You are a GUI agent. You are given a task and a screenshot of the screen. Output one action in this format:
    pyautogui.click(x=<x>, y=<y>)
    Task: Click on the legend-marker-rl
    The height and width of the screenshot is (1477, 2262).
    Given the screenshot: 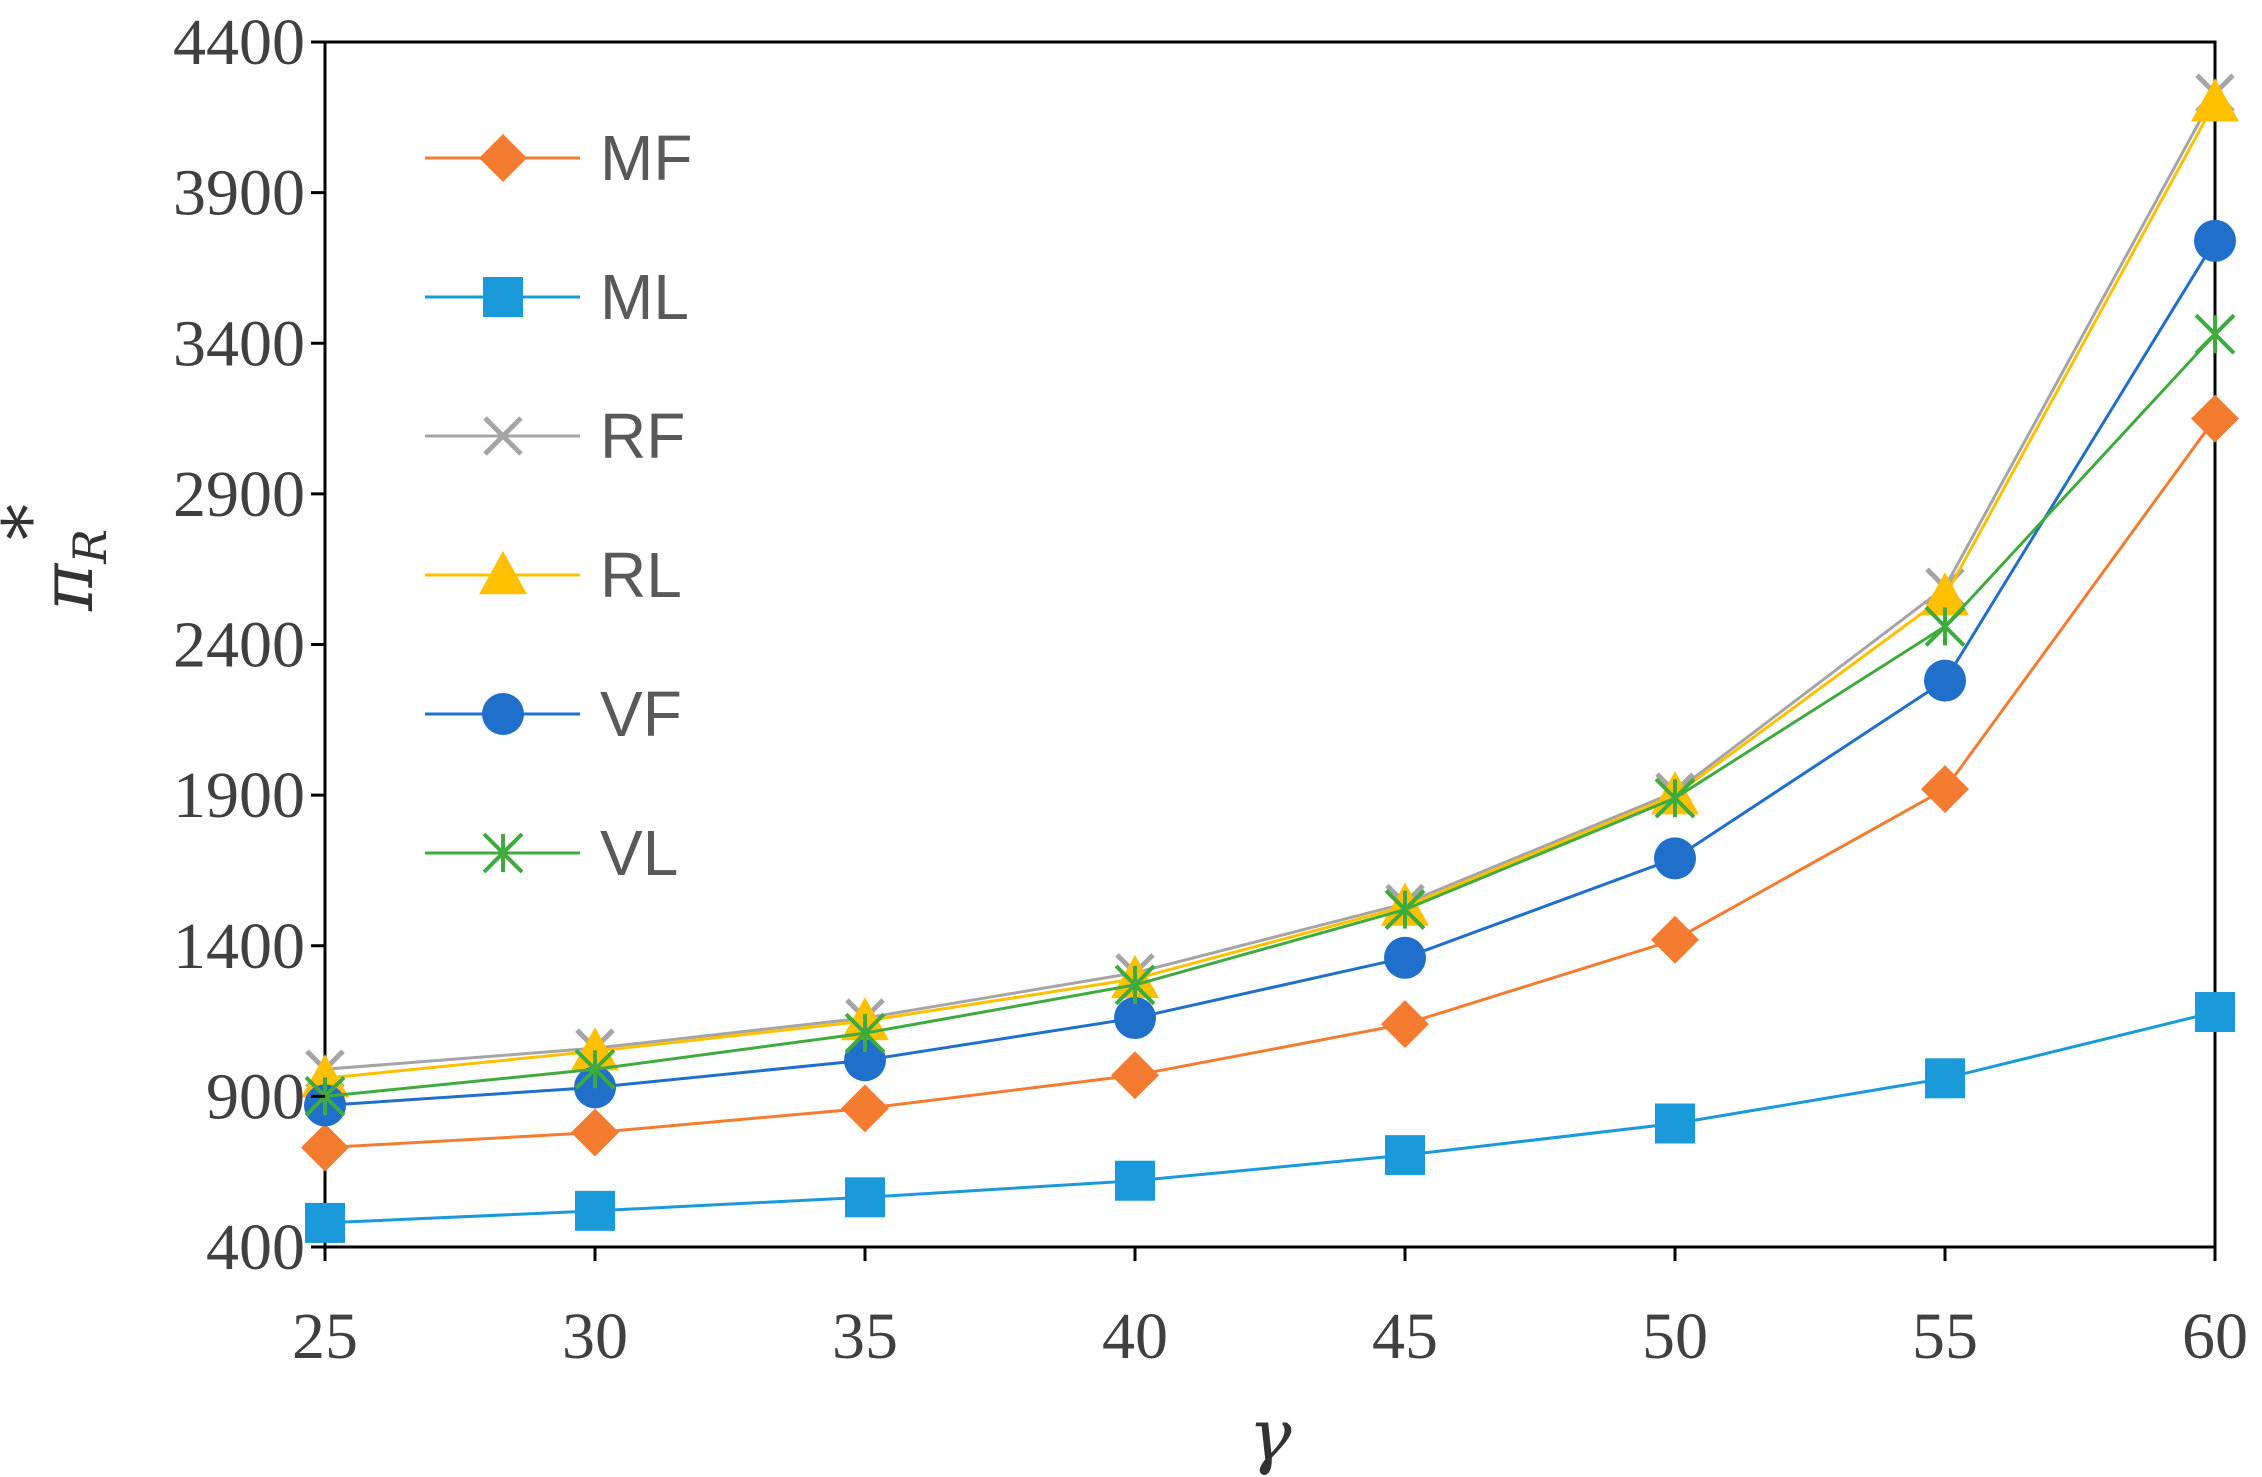 What is the action you would take?
    pyautogui.click(x=503, y=573)
    